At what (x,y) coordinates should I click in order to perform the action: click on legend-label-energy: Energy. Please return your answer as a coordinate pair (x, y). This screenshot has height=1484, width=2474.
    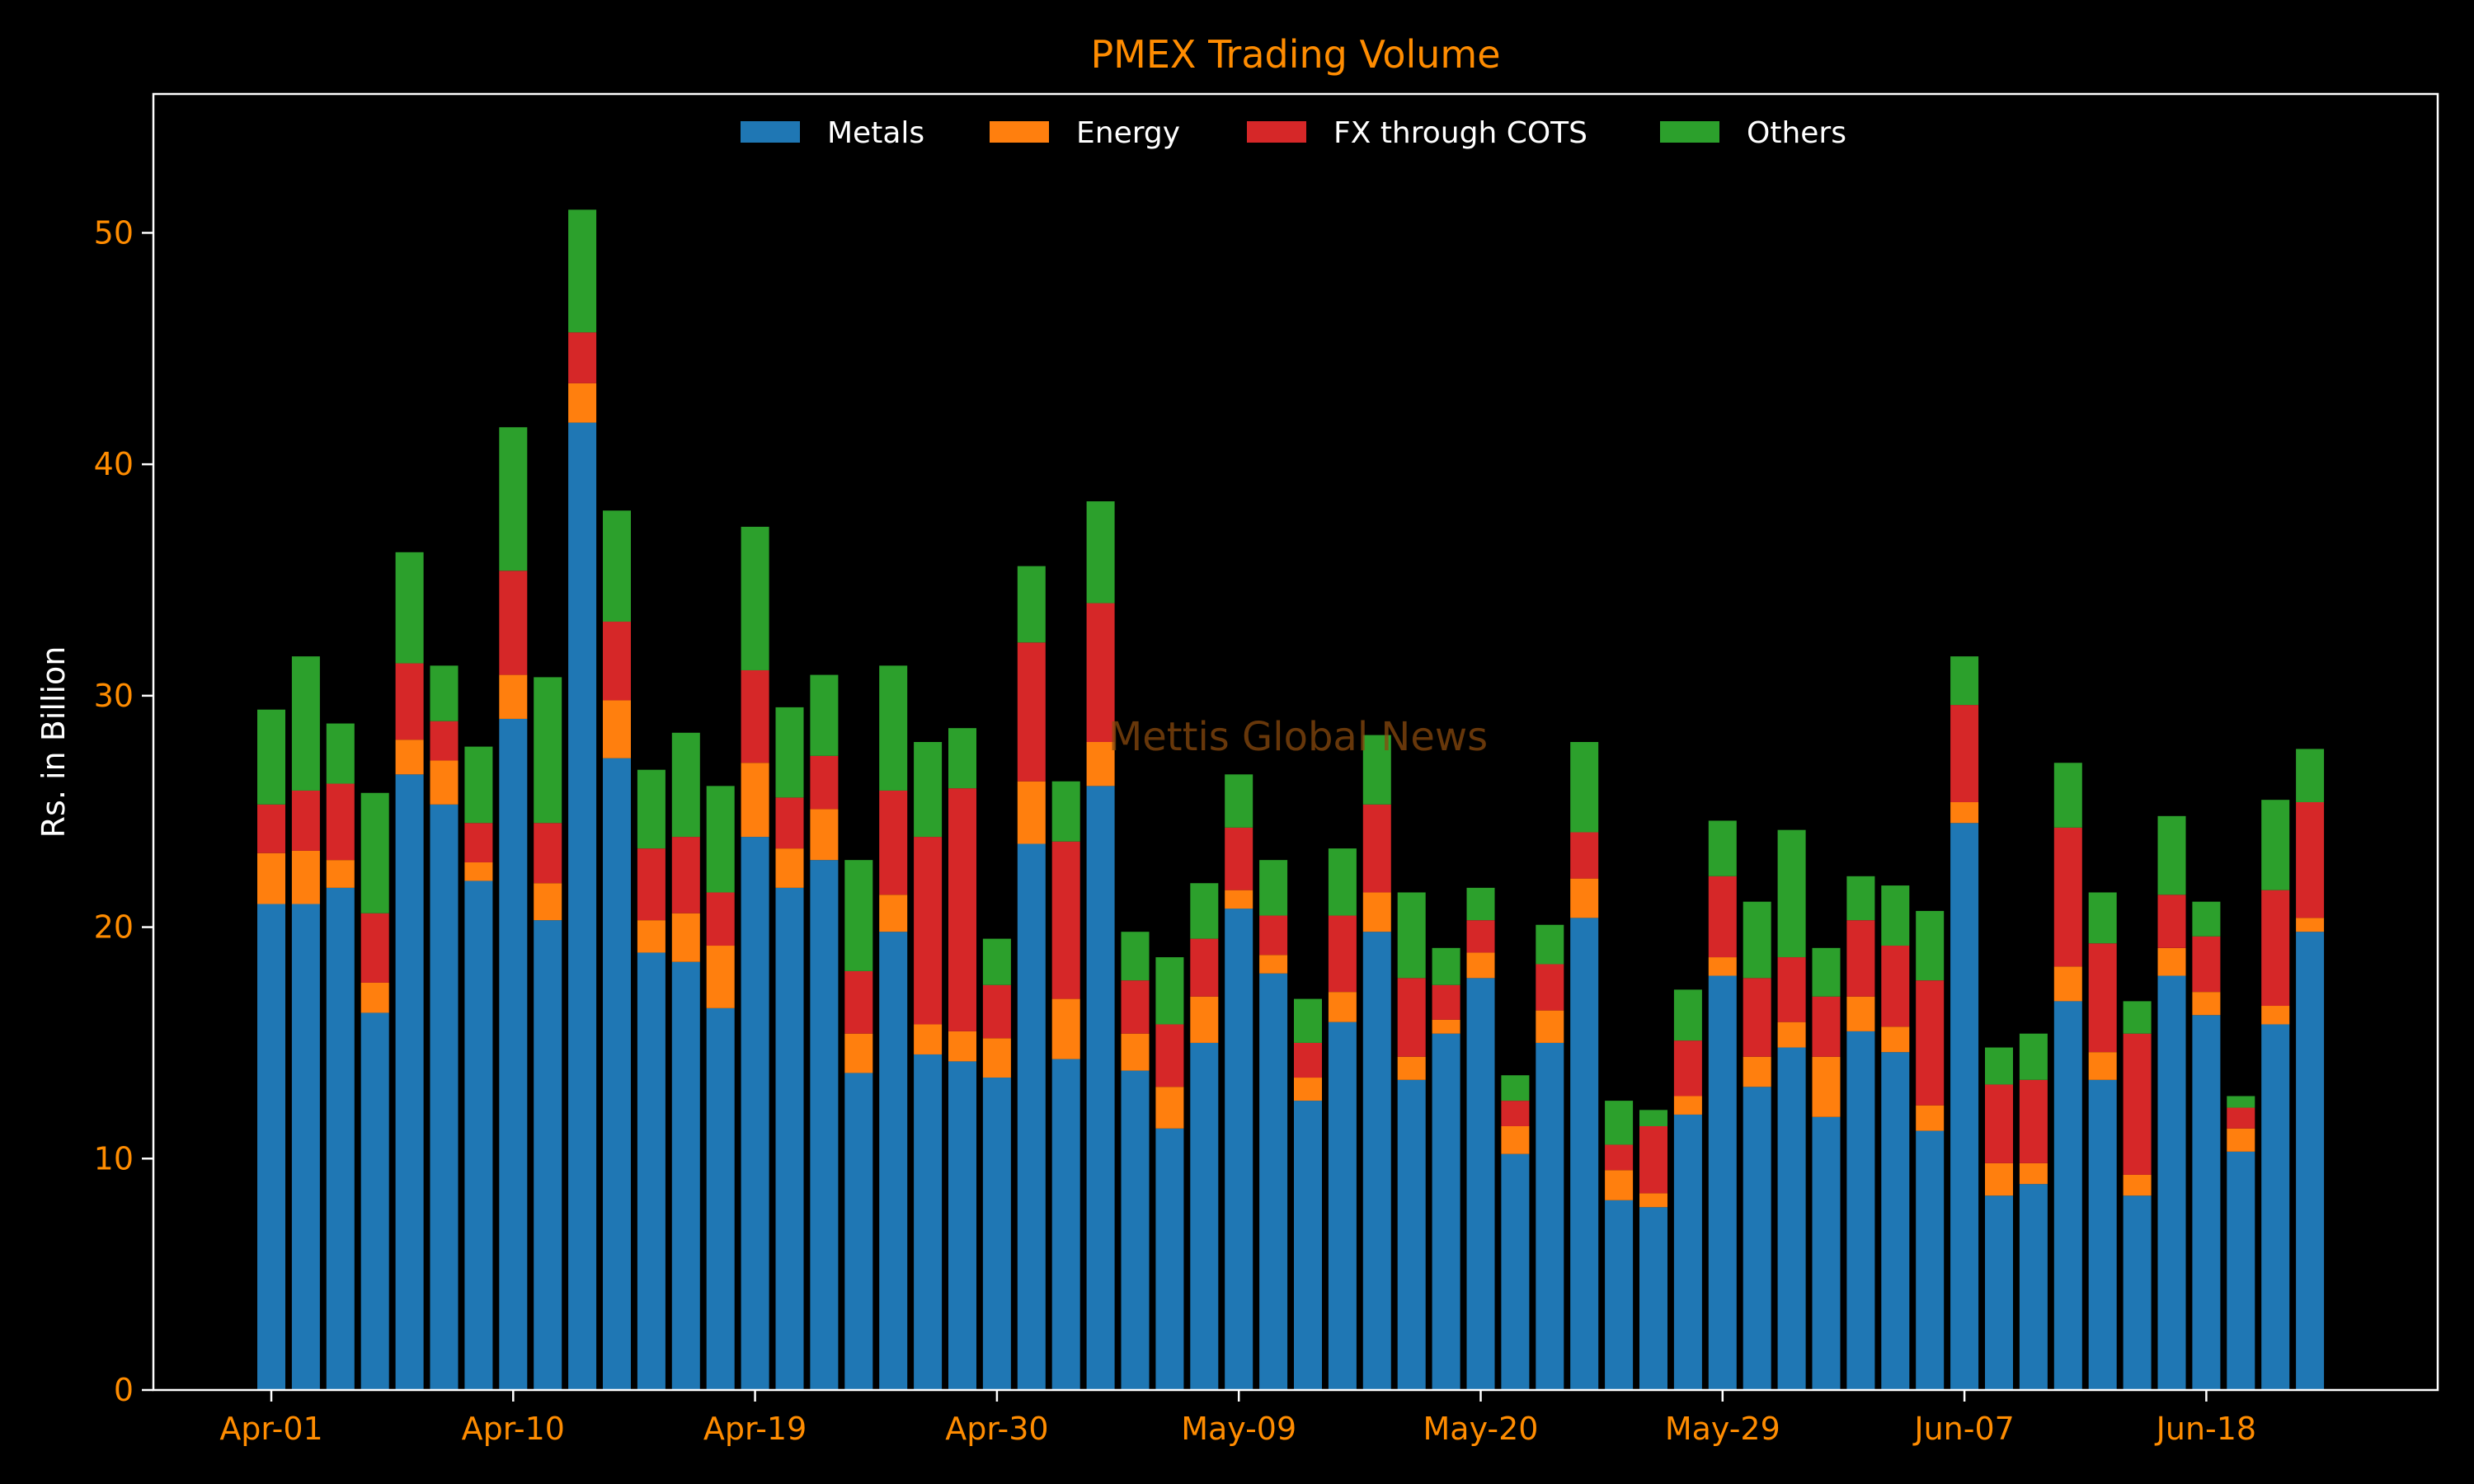
    Looking at the image, I should click on (1128, 133).